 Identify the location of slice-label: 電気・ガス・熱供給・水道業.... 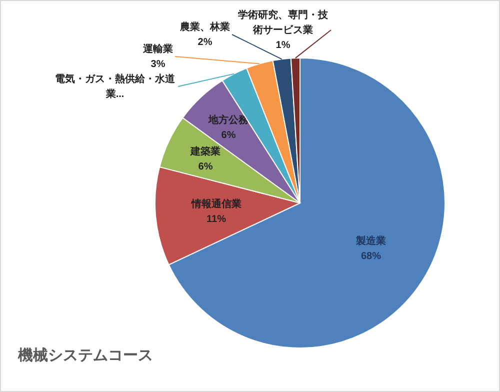
(115, 86).